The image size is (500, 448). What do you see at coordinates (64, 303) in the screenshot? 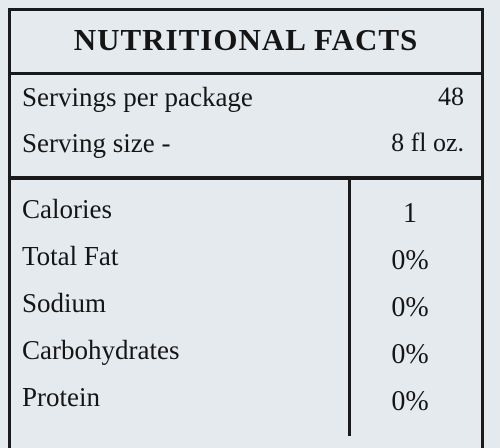
I see `nutrient-label: Sodium` at bounding box center [64, 303].